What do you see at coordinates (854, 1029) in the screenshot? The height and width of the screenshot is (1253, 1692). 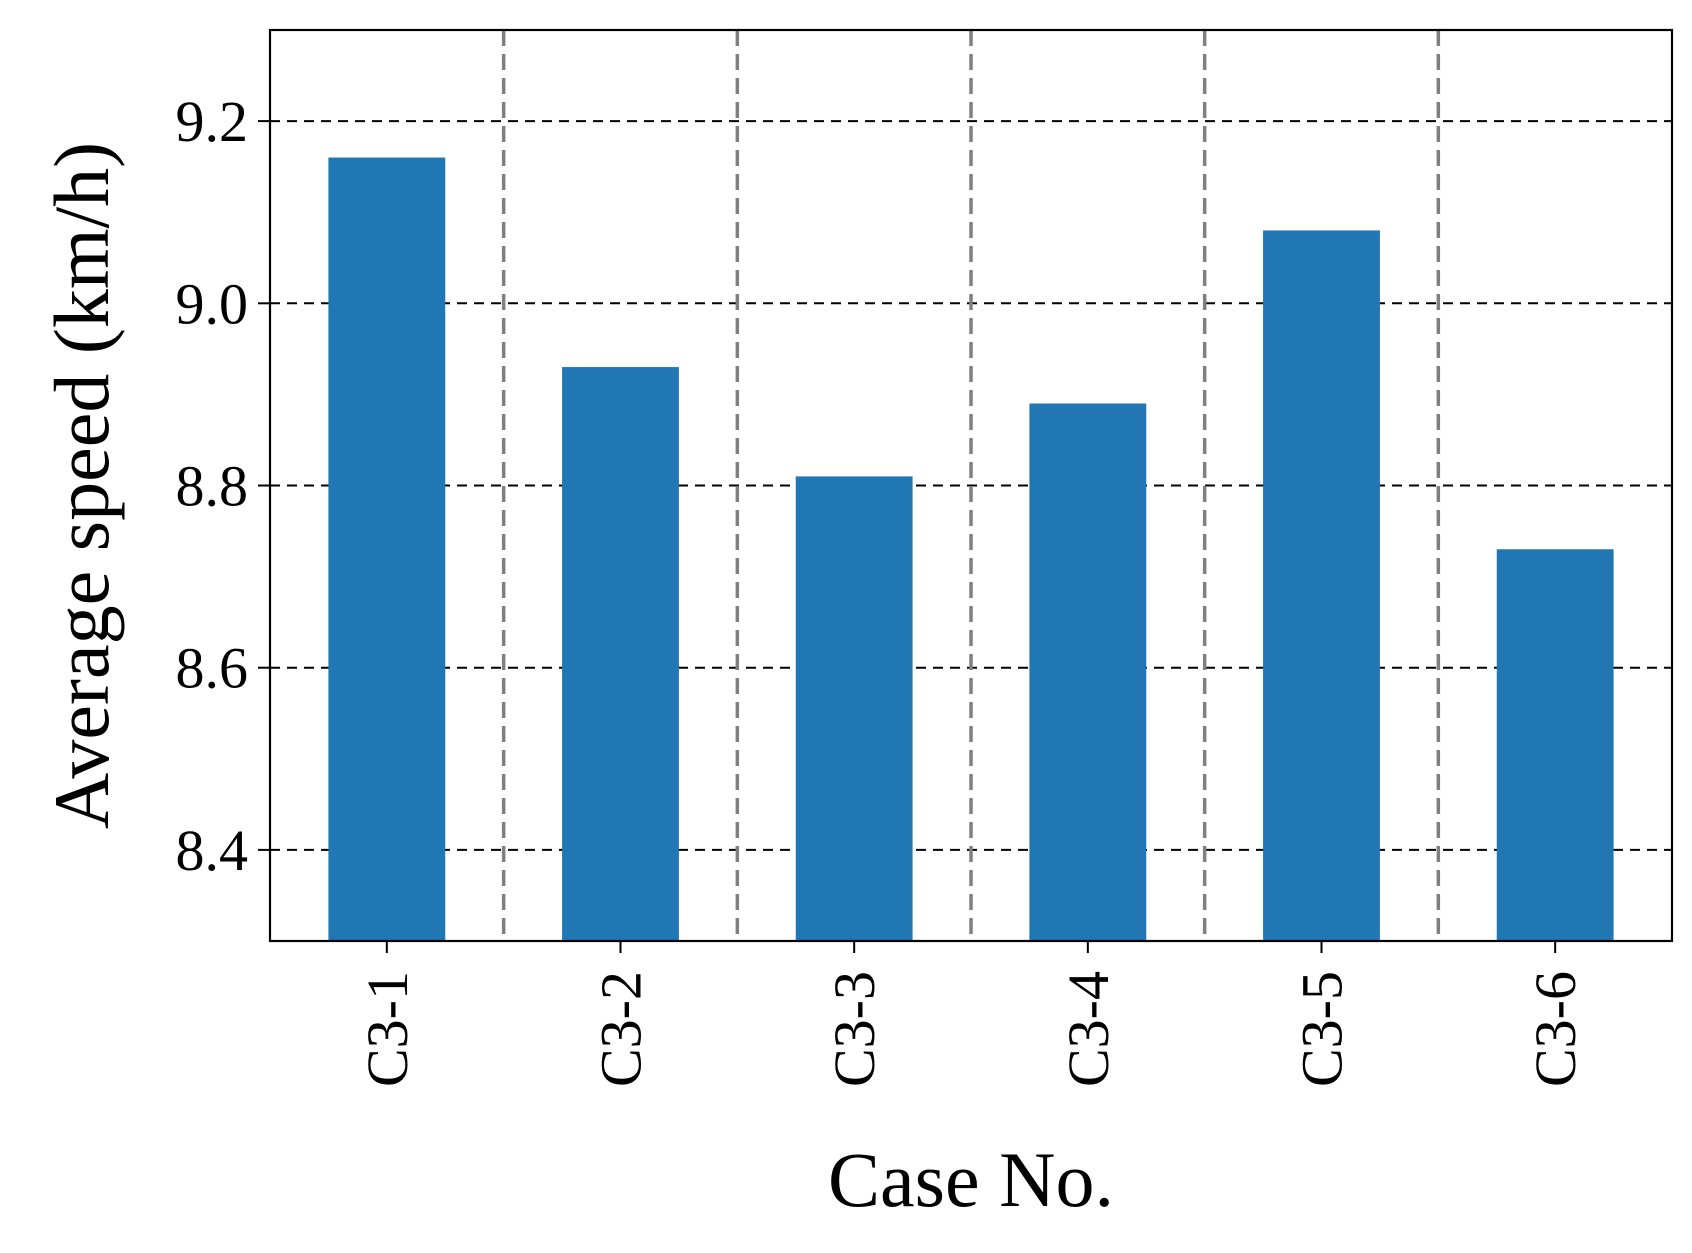 I see `x-tick-label: C3-3` at bounding box center [854, 1029].